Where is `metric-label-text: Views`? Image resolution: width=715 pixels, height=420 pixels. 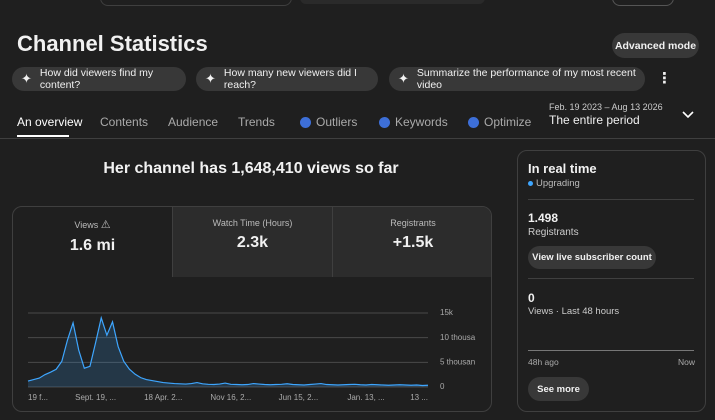
metric-label-text: Views is located at coordinates (86, 225).